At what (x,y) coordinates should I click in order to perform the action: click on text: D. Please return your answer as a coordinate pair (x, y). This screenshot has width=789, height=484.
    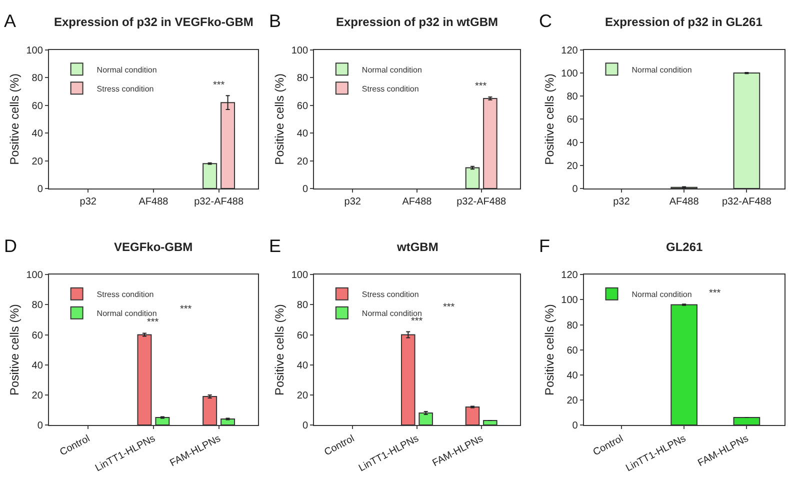
    Looking at the image, I should click on (10, 246).